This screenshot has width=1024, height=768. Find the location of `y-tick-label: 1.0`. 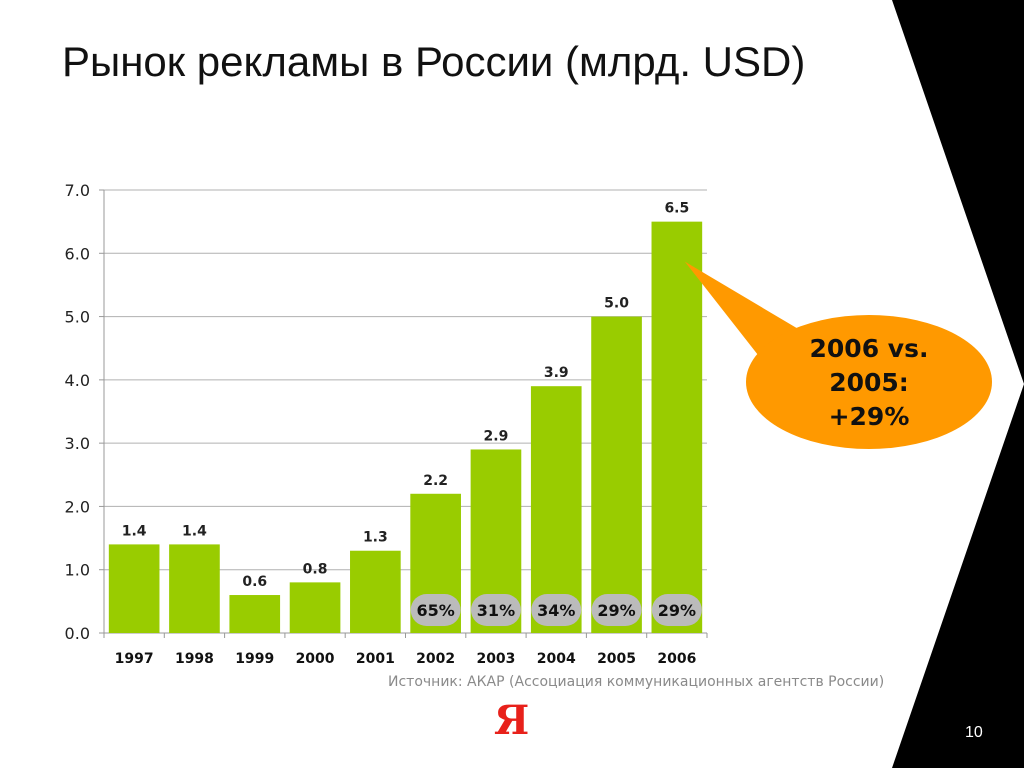

y-tick-label: 1.0 is located at coordinates (77, 570).